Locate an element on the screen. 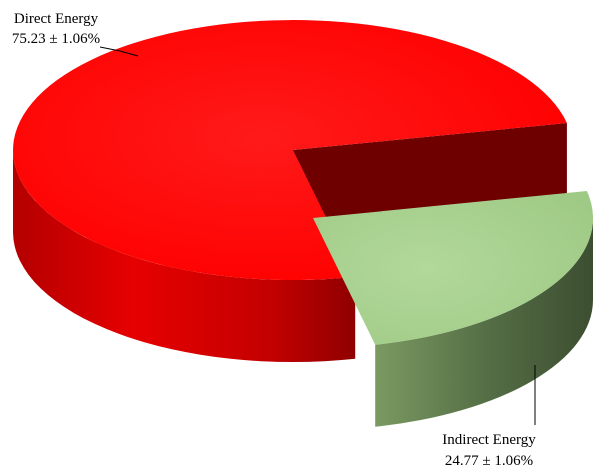 Image resolution: width=603 pixels, height=471 pixels. label-indirect-name: Indirect Energy is located at coordinates (489, 440).